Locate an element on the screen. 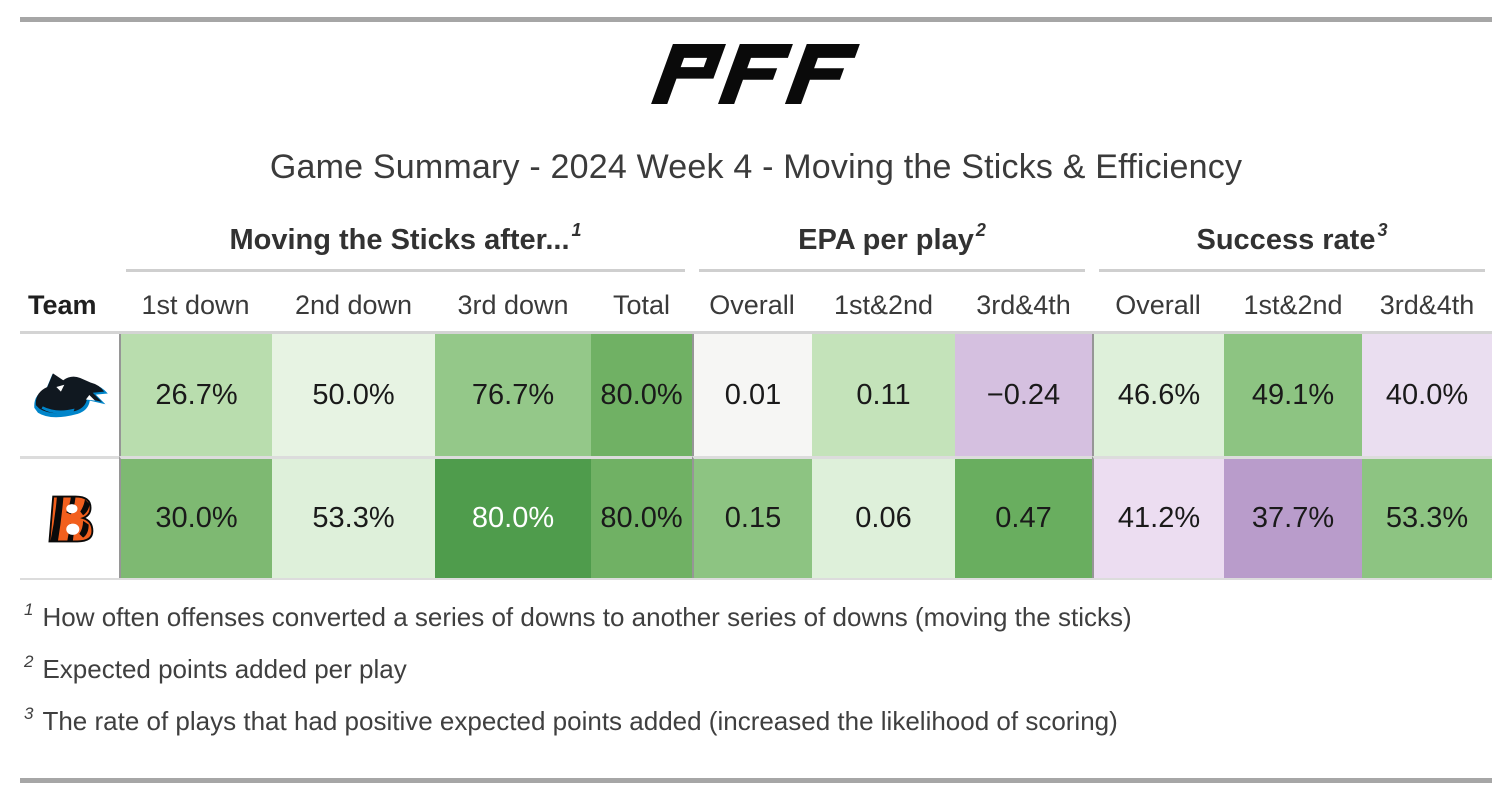  stat-cell: 40.0% is located at coordinates (1427, 395).